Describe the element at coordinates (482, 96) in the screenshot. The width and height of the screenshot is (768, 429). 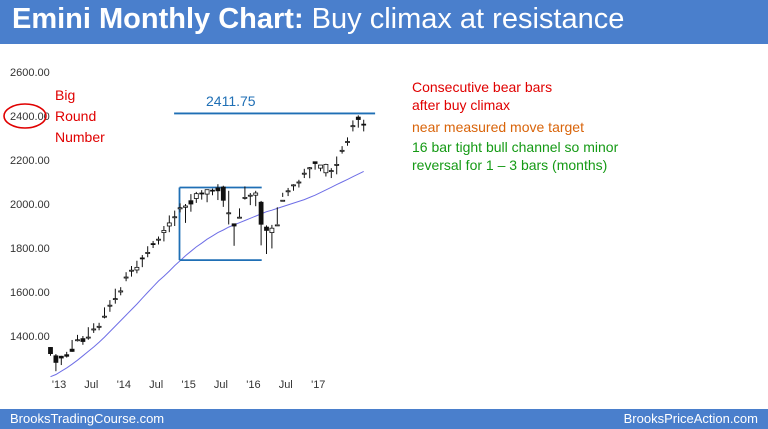
I see `bear-bars-note: Consecutive bear bars after buy climax` at that location.